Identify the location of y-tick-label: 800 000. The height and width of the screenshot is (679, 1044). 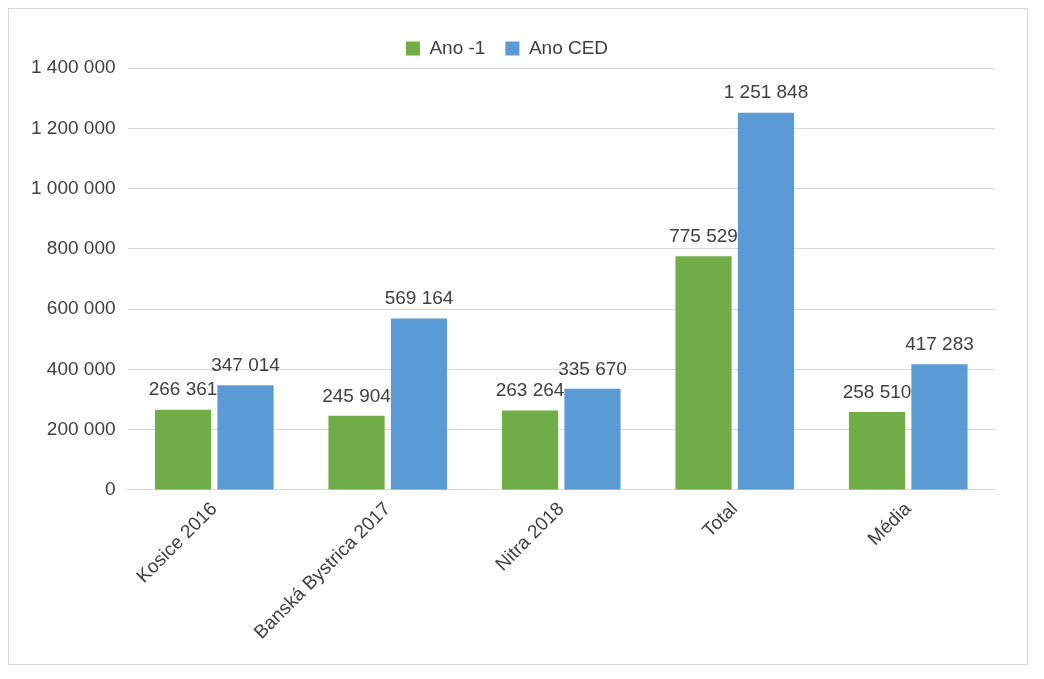
(81, 248).